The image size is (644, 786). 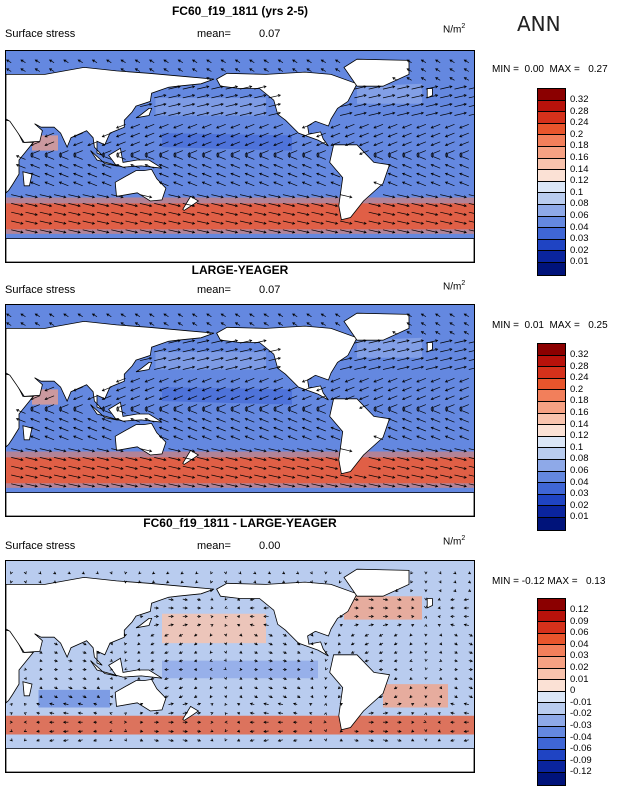 I want to click on north-atlantic-westerlies, so click(x=389, y=348).